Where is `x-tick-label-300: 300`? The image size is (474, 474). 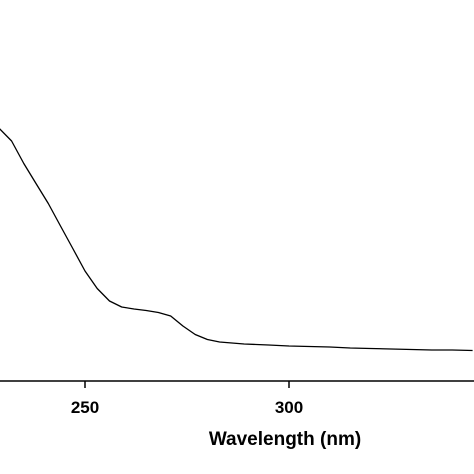
x-tick-label-300: 300 is located at coordinates (289, 407).